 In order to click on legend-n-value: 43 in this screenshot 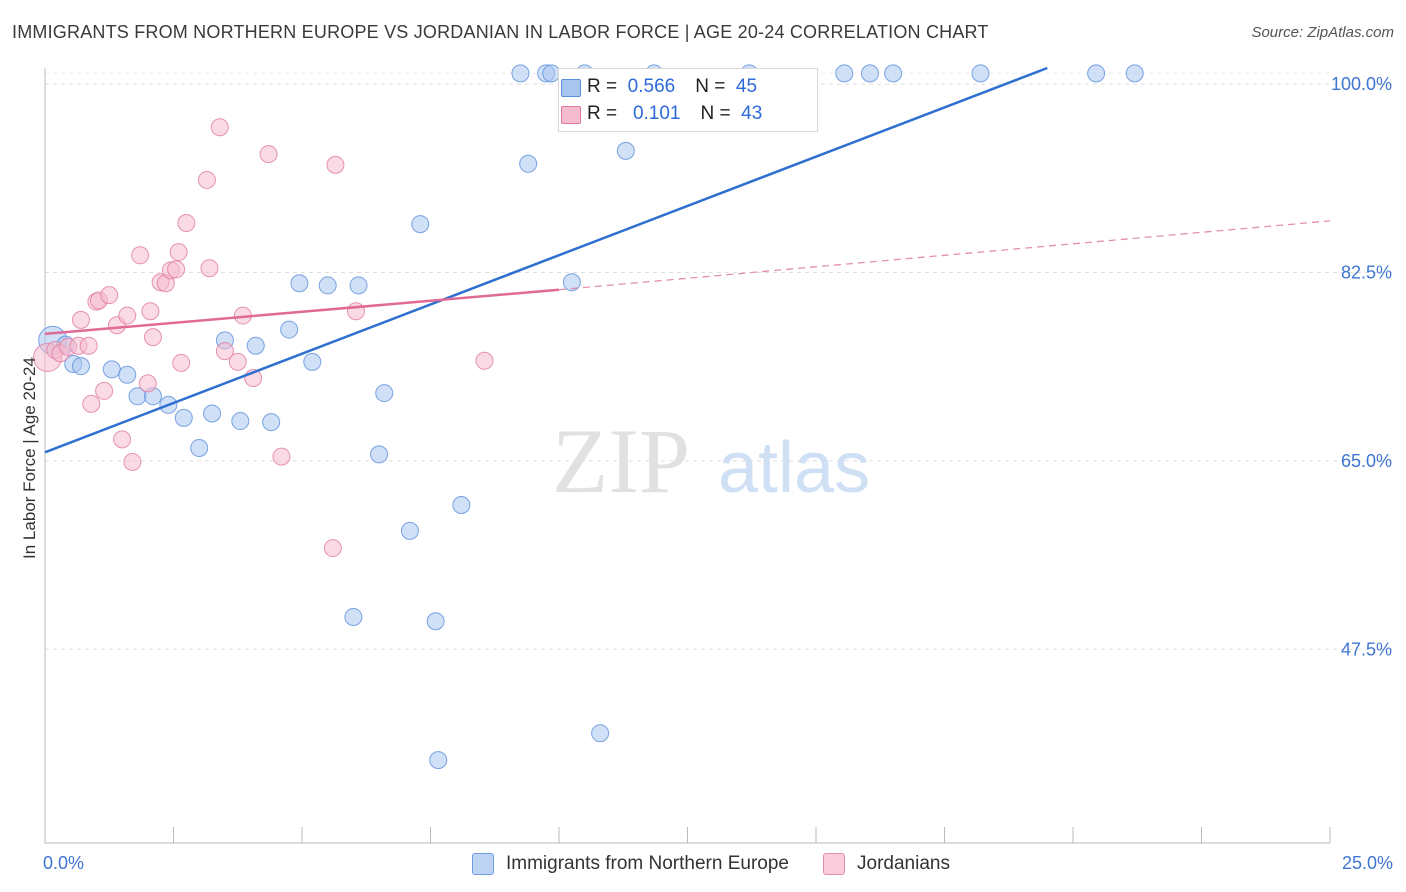, I will do `click(752, 113)`.